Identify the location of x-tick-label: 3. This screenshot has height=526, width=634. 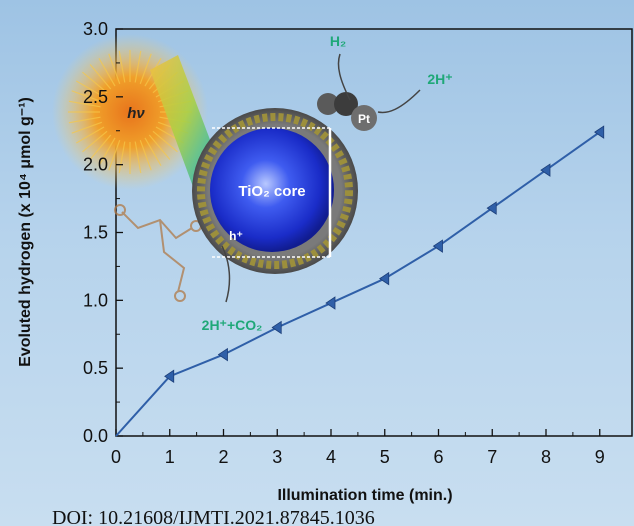
(277, 457).